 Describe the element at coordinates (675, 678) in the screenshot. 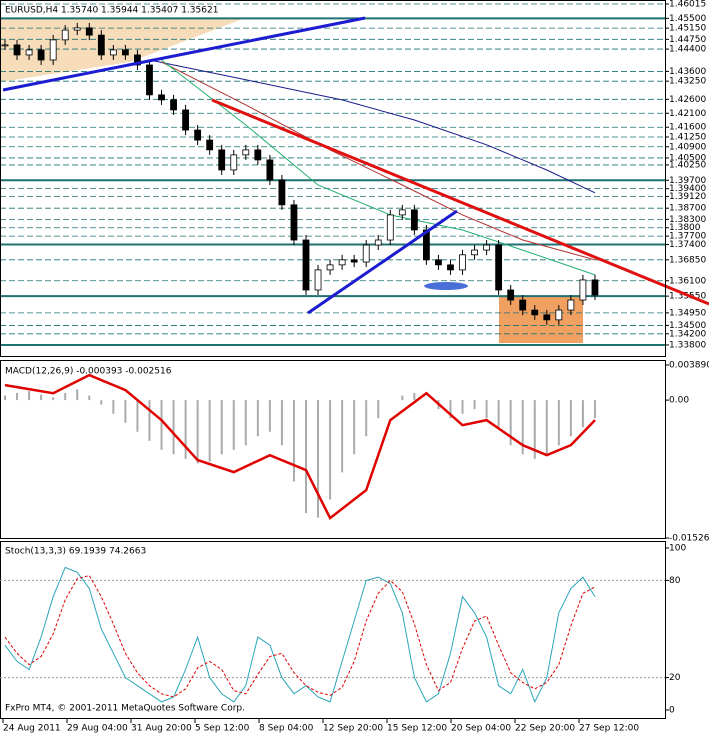

I see `y-tick-label: 20` at that location.